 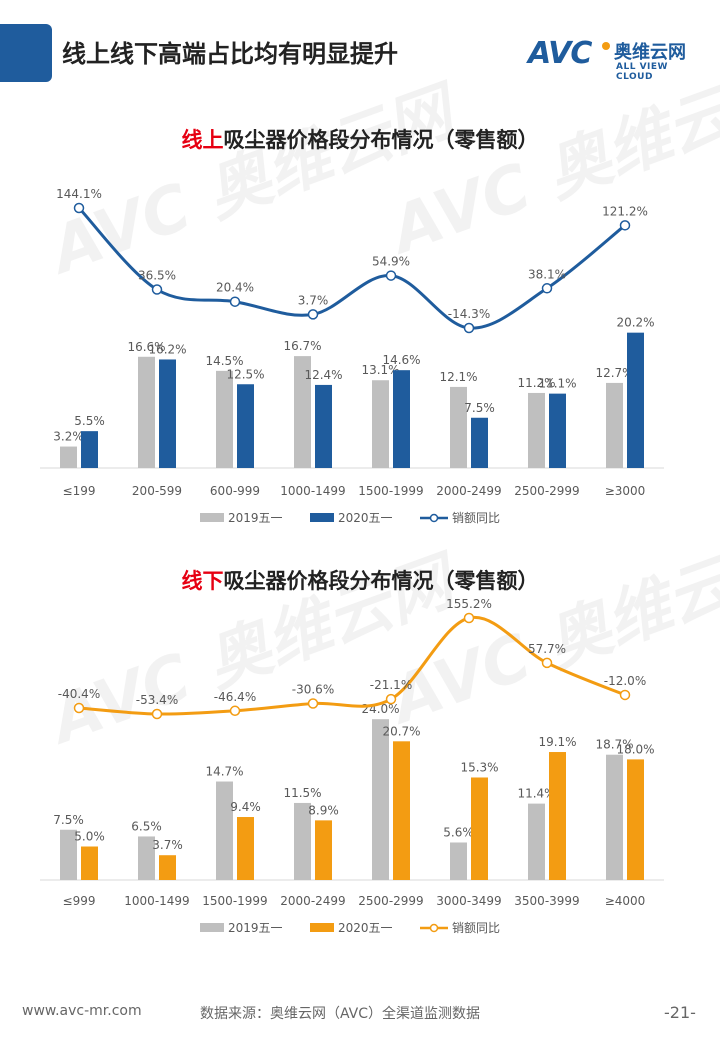 I want to click on yoy-value-label: 38.1%, so click(x=547, y=274).